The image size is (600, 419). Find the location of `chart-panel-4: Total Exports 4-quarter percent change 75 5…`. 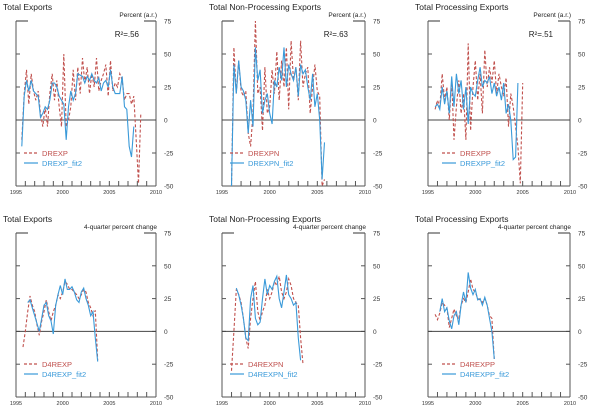

chart-panel-4: Total Exports 4-quarter percent change 75 5… is located at coordinates (88, 310).